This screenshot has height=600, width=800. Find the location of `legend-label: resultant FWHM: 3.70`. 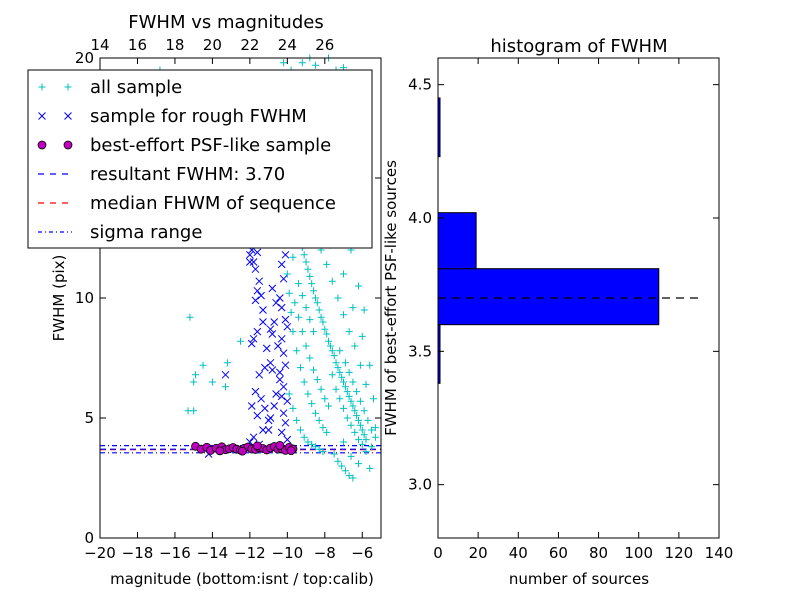

legend-label: resultant FWHM: 3.70 is located at coordinates (187, 174).